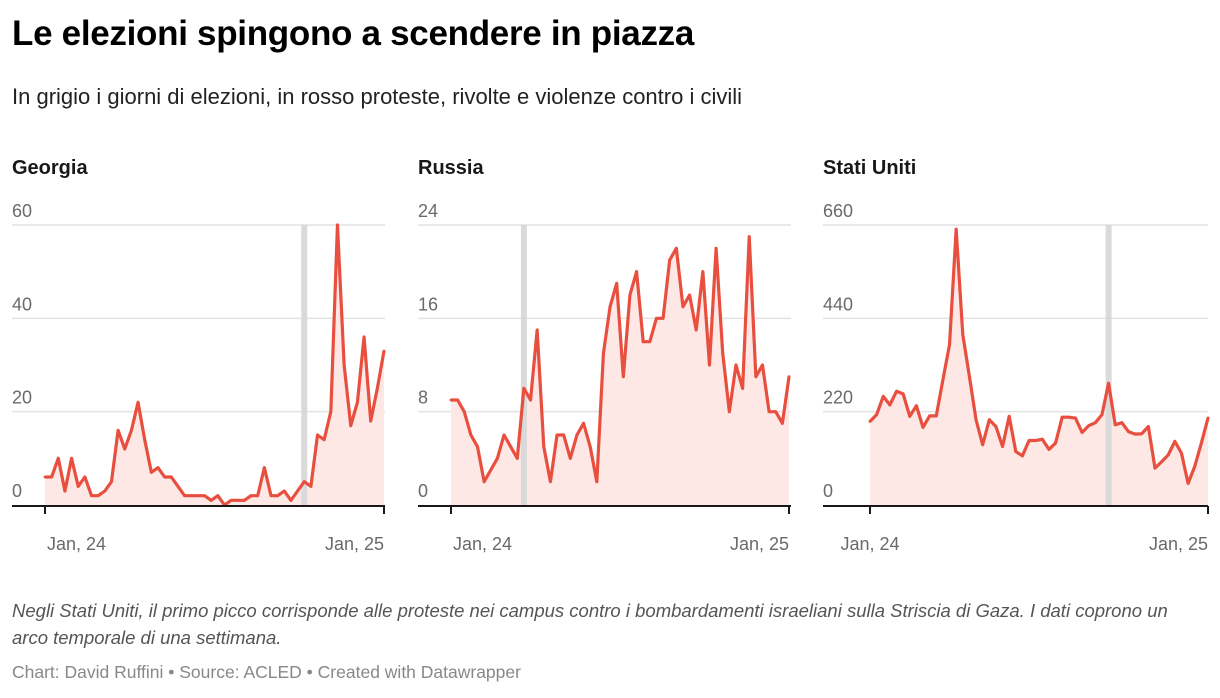 The width and height of the screenshot is (1220, 698). Describe the element at coordinates (621, 359) in the screenshot. I see `series-line` at that location.